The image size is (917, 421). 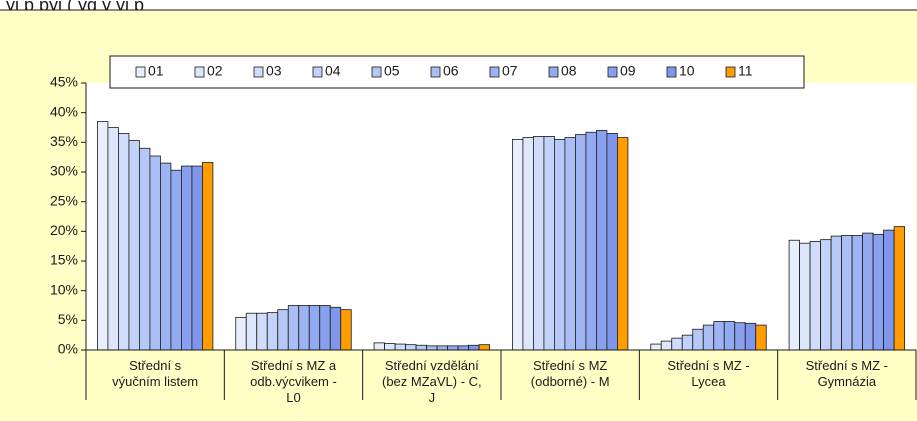 I want to click on legend-label-08: 08, so click(x=569, y=71).